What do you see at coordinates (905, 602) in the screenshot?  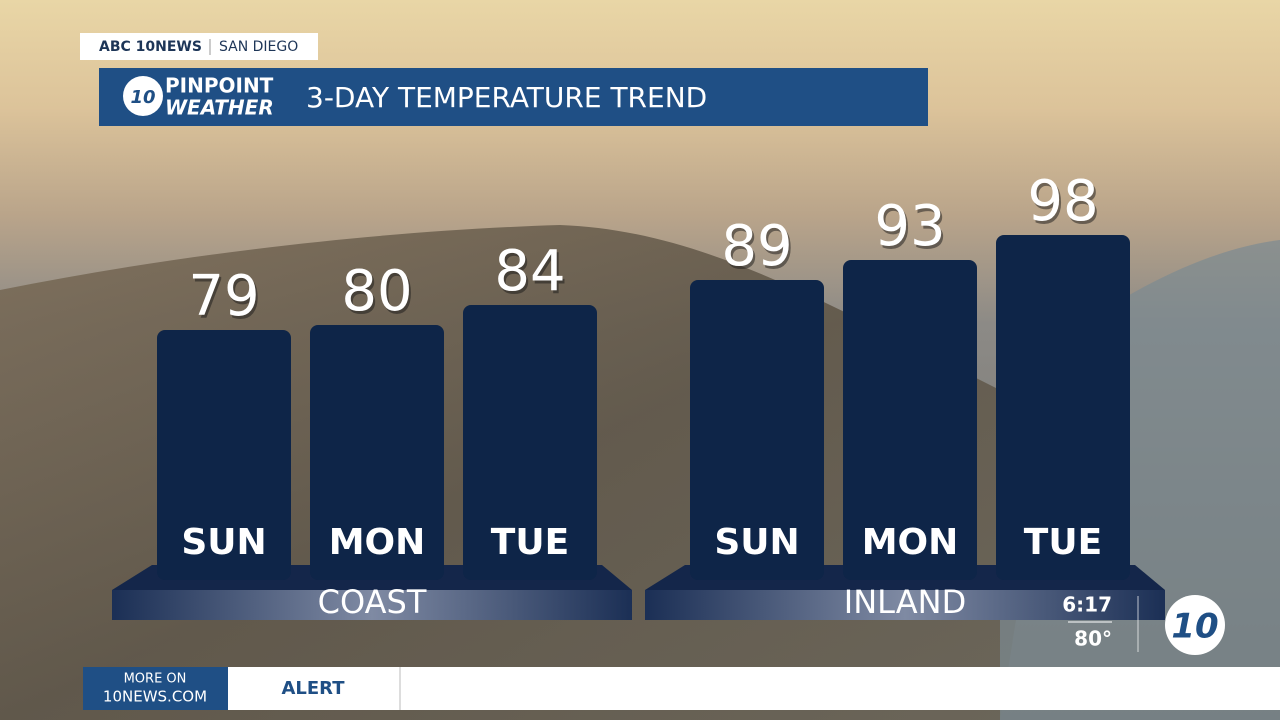 I see `group-label: INLAND` at bounding box center [905, 602].